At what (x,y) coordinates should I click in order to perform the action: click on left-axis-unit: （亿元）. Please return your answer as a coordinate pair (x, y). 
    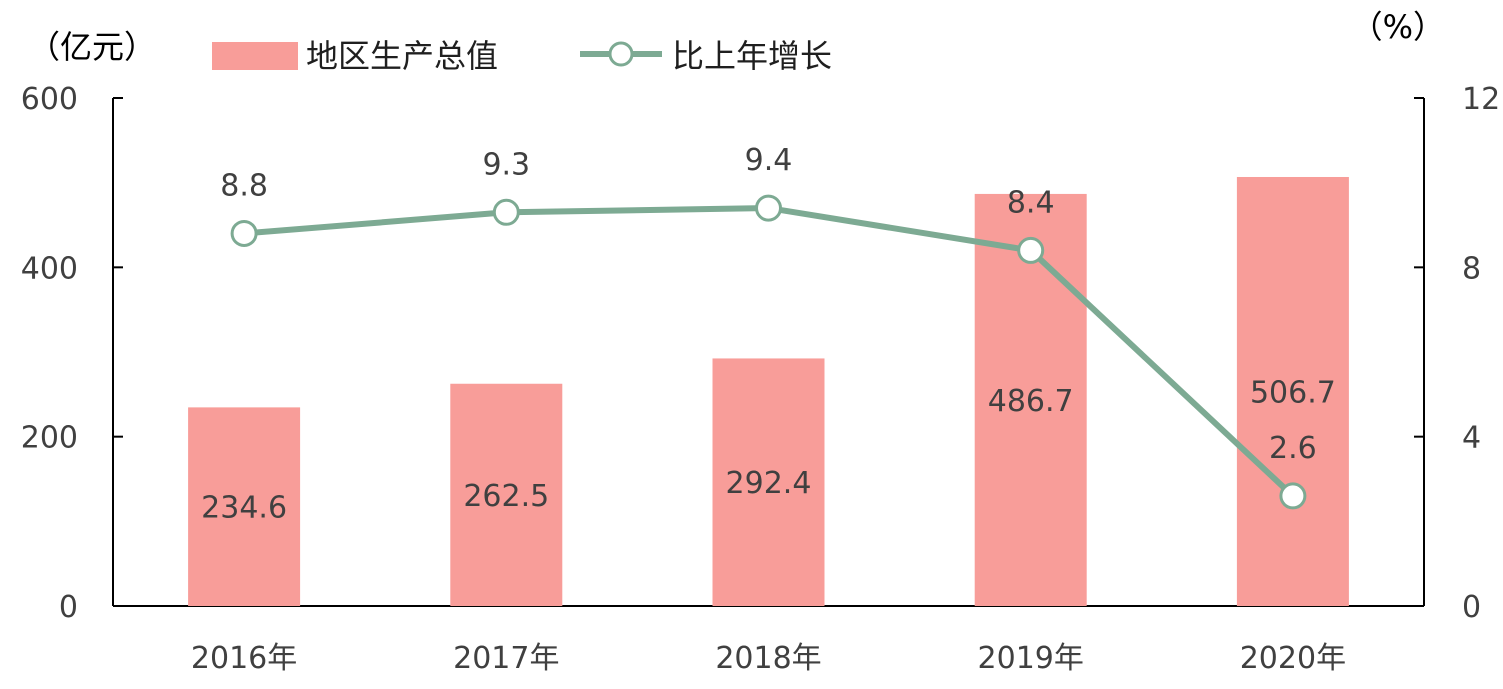
    Looking at the image, I should click on (92, 47).